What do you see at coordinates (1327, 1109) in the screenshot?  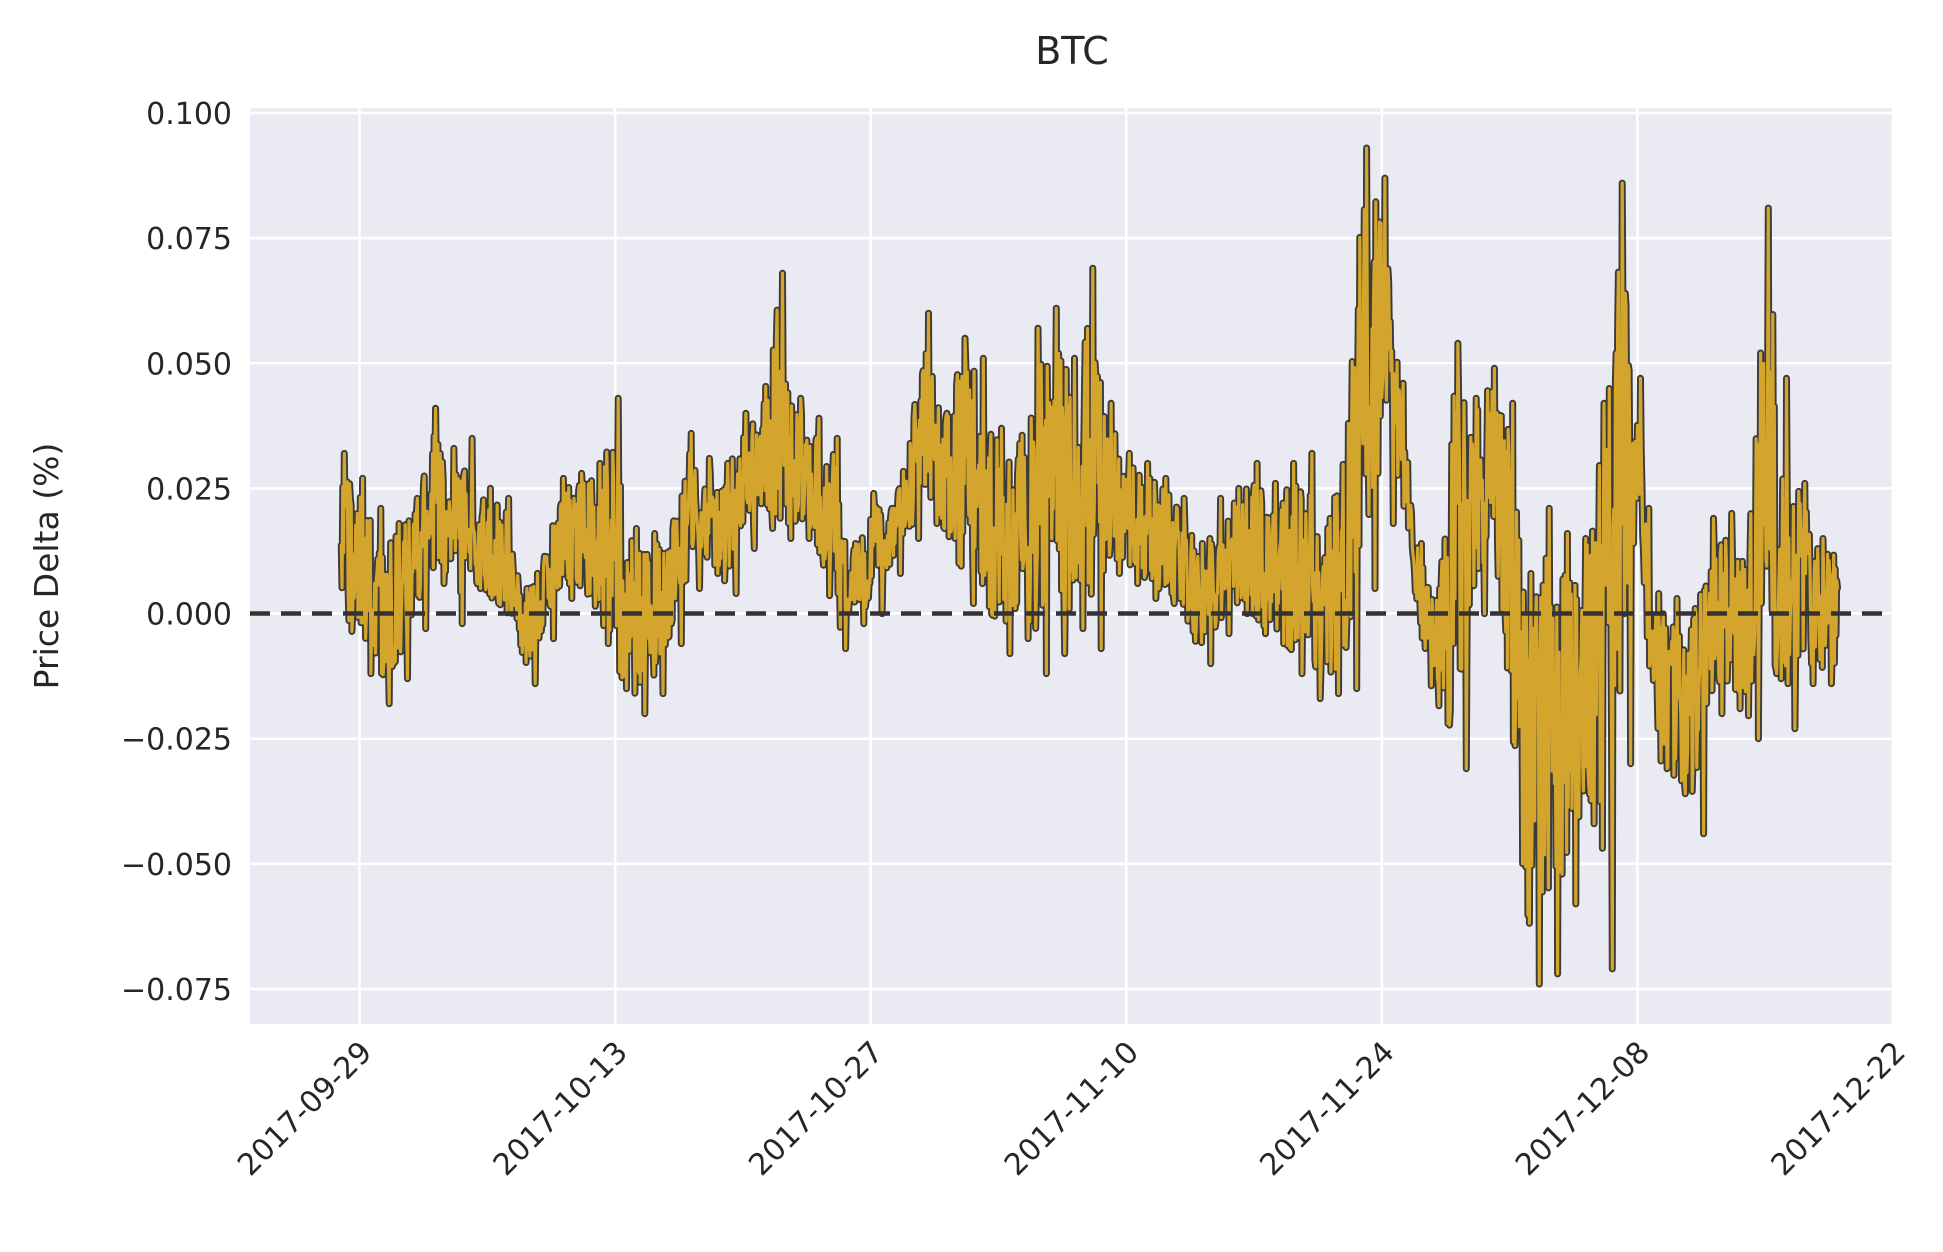 I see `x-tick-label: 2017-11-24` at bounding box center [1327, 1109].